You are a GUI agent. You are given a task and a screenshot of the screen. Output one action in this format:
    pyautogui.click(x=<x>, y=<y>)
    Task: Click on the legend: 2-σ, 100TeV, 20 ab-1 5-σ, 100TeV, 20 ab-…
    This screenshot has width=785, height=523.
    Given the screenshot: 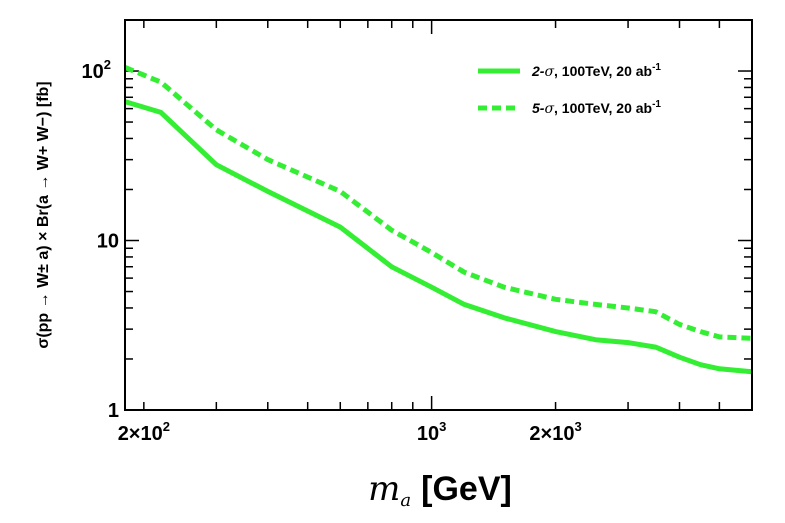 What is the action you would take?
    pyautogui.click(x=569, y=89)
    